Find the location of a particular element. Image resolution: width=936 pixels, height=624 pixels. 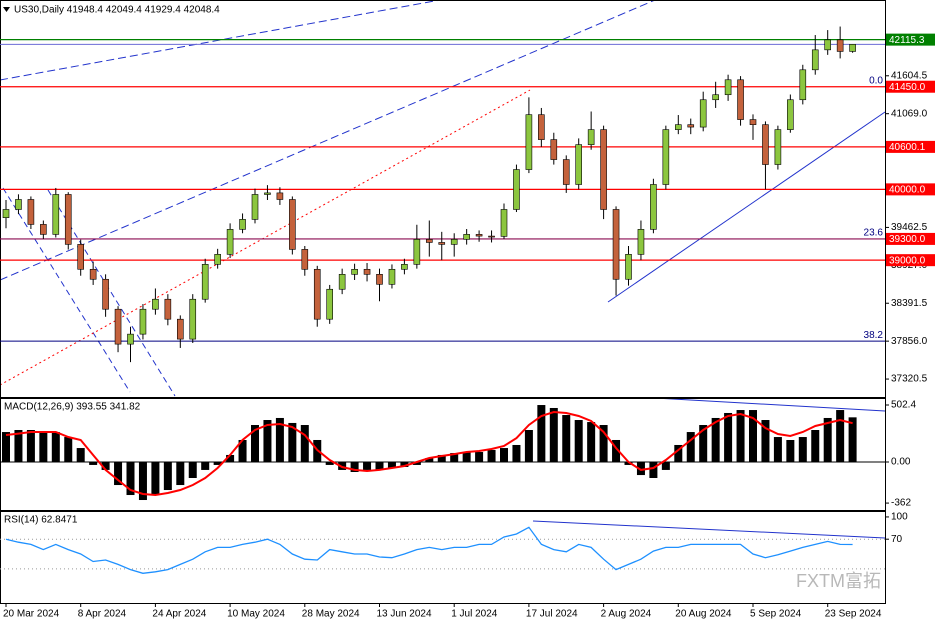

trend-channel is located at coordinates (66, 290).